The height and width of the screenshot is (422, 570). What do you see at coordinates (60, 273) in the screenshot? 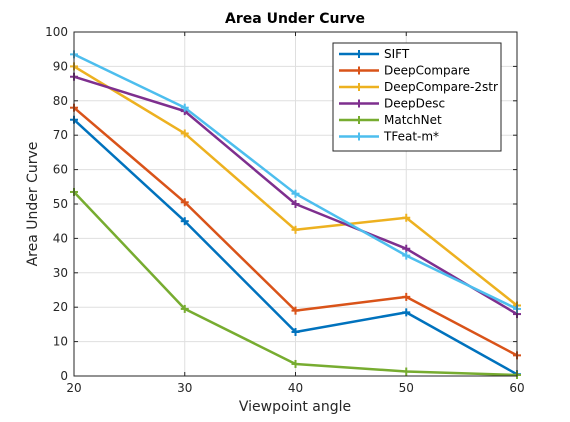
I see `y-tick-label: 30` at bounding box center [60, 273].